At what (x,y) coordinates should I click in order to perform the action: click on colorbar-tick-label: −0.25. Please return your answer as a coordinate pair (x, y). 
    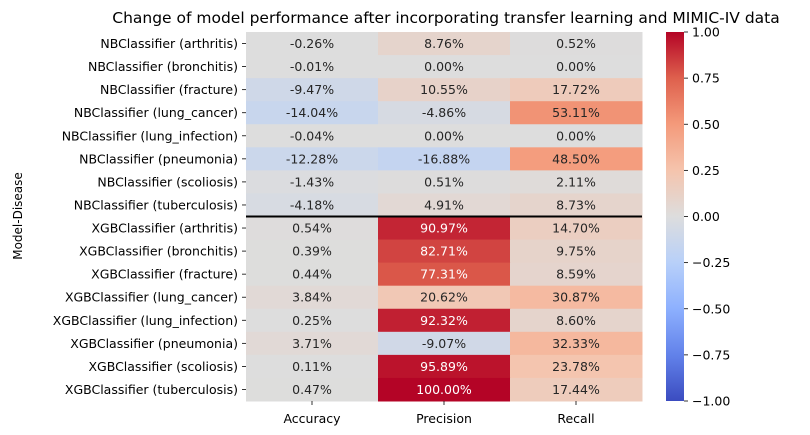
    Looking at the image, I should click on (711, 262).